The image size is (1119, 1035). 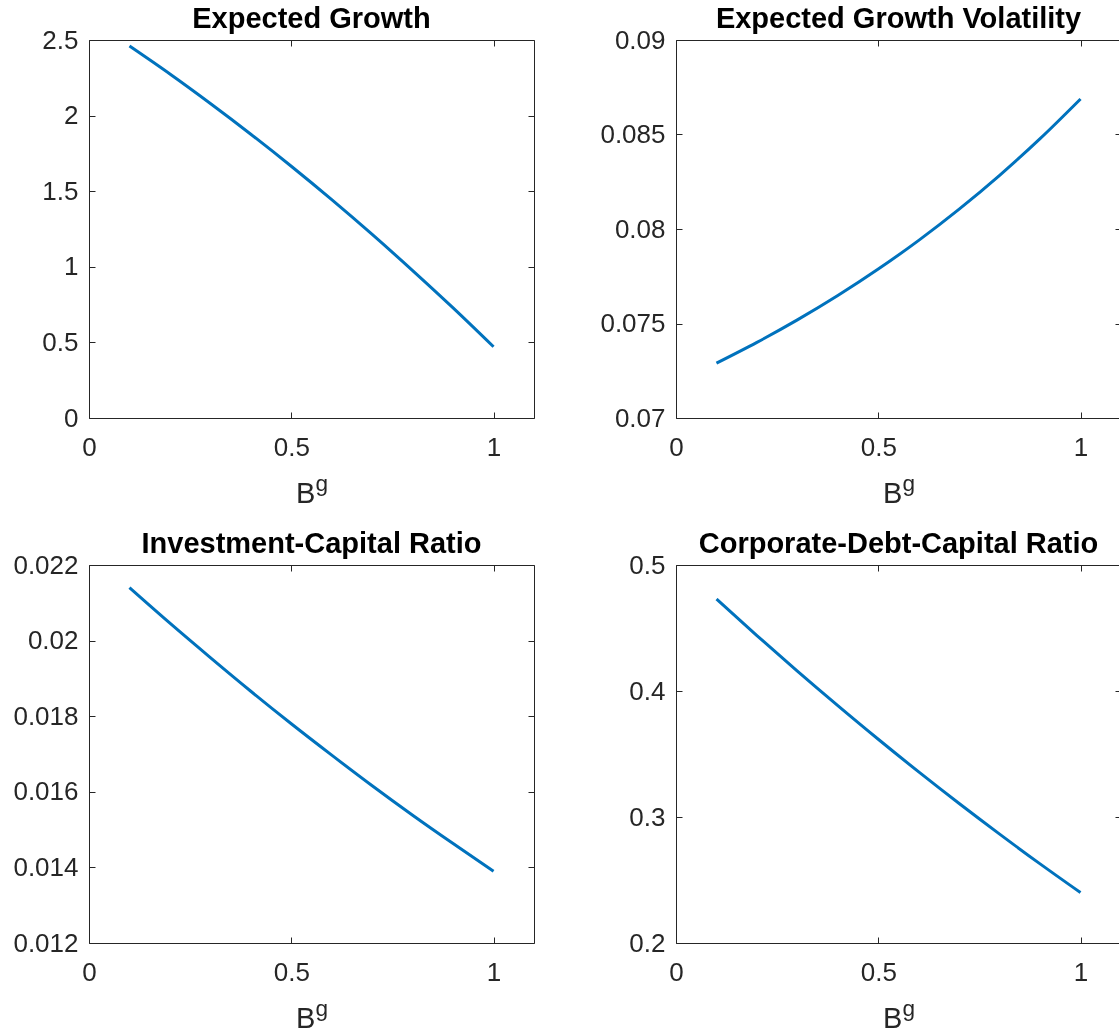 I want to click on y-tick-label: 0.2, so click(x=647, y=942).